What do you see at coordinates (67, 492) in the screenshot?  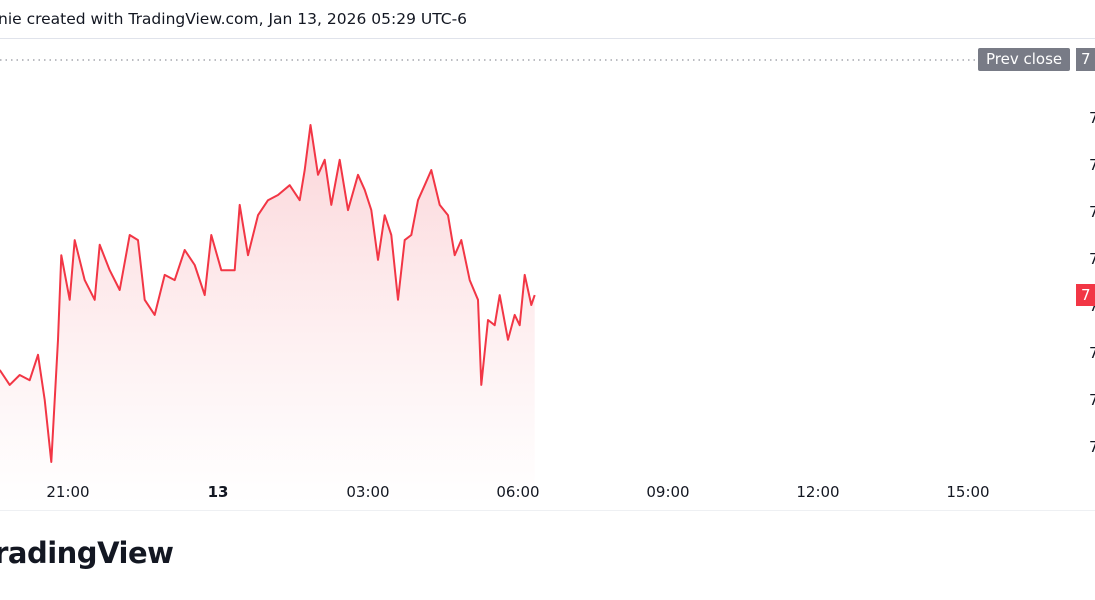 I see `x-tick-label: 21:00` at bounding box center [67, 492].